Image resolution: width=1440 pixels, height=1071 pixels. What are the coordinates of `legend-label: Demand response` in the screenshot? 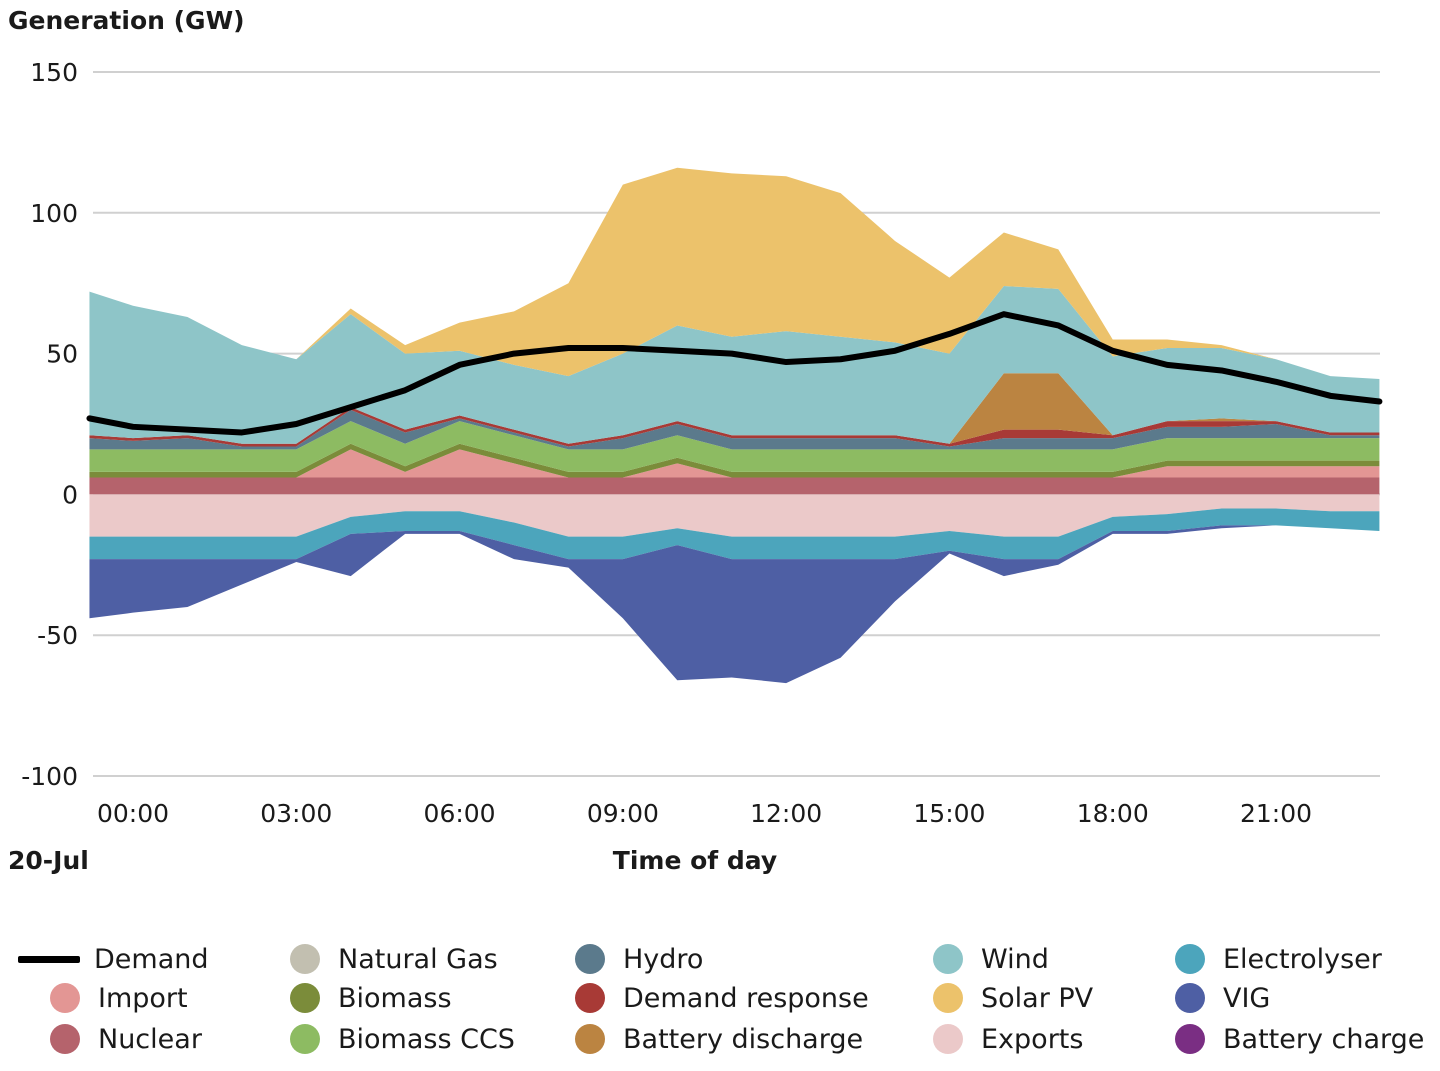 It's located at (746, 998).